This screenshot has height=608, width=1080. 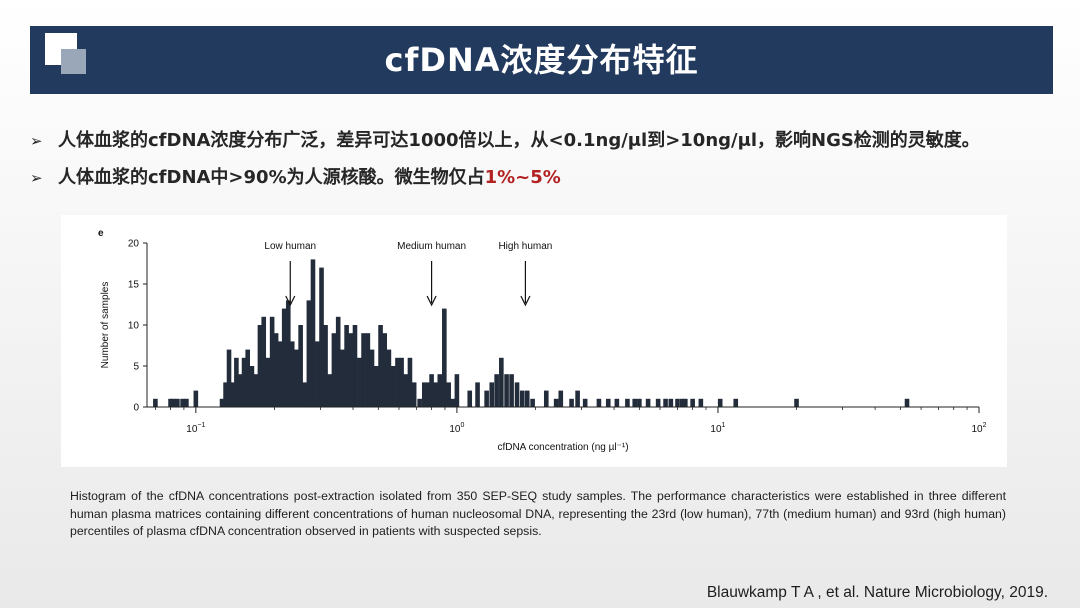 I want to click on y-tick-label: 20, so click(x=134, y=244).